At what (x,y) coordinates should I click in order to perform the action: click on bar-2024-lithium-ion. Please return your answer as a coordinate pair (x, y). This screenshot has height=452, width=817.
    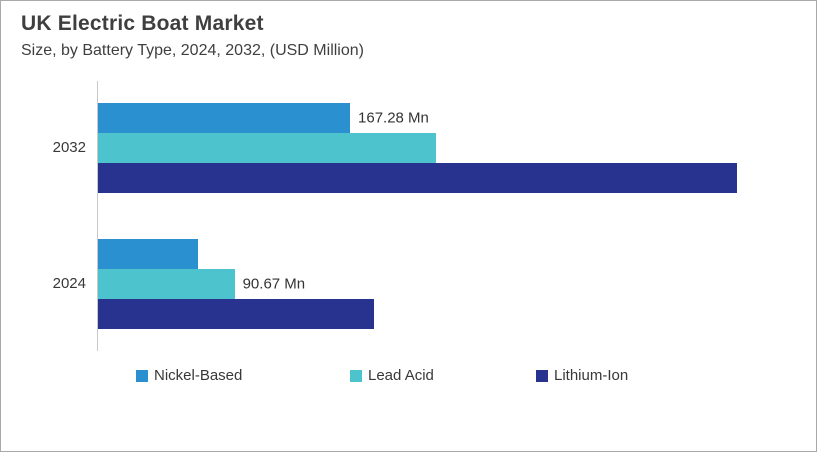
    Looking at the image, I should click on (236, 314).